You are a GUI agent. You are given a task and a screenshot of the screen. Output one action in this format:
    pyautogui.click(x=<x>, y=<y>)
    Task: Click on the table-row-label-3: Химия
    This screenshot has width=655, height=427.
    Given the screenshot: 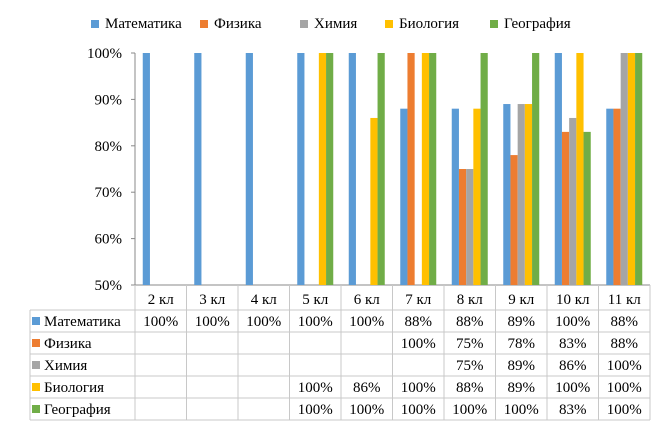 What is the action you would take?
    pyautogui.click(x=65, y=366)
    